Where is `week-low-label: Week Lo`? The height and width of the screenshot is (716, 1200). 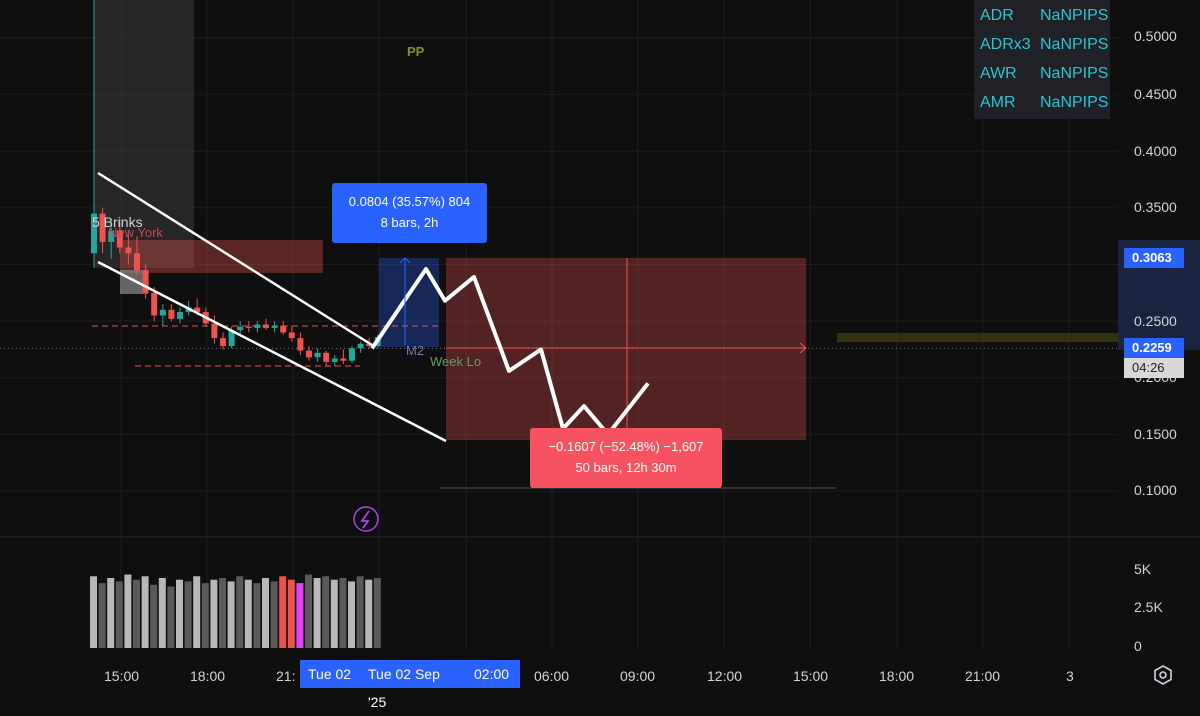 week-low-label: Week Lo is located at coordinates (456, 361).